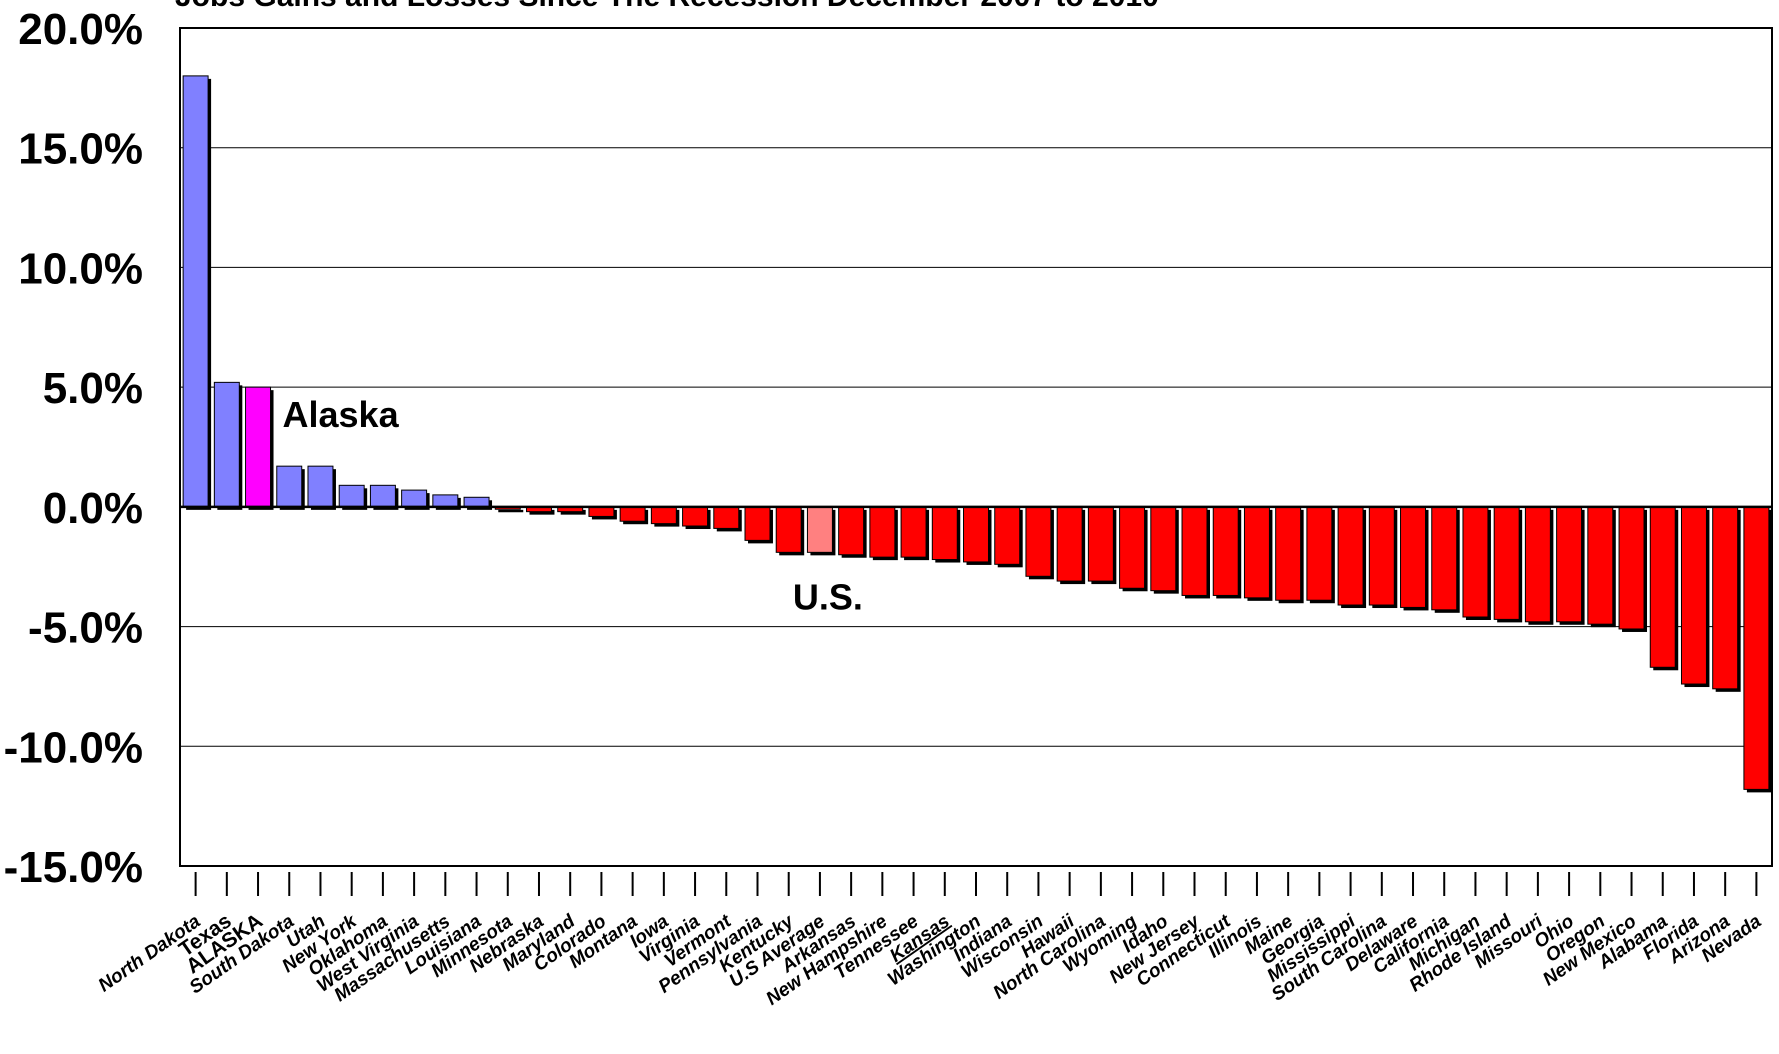 The width and height of the screenshot is (1779, 1054). Describe the element at coordinates (573, 505) in the screenshot. I see `annotations: Alaska U.S.` at that location.